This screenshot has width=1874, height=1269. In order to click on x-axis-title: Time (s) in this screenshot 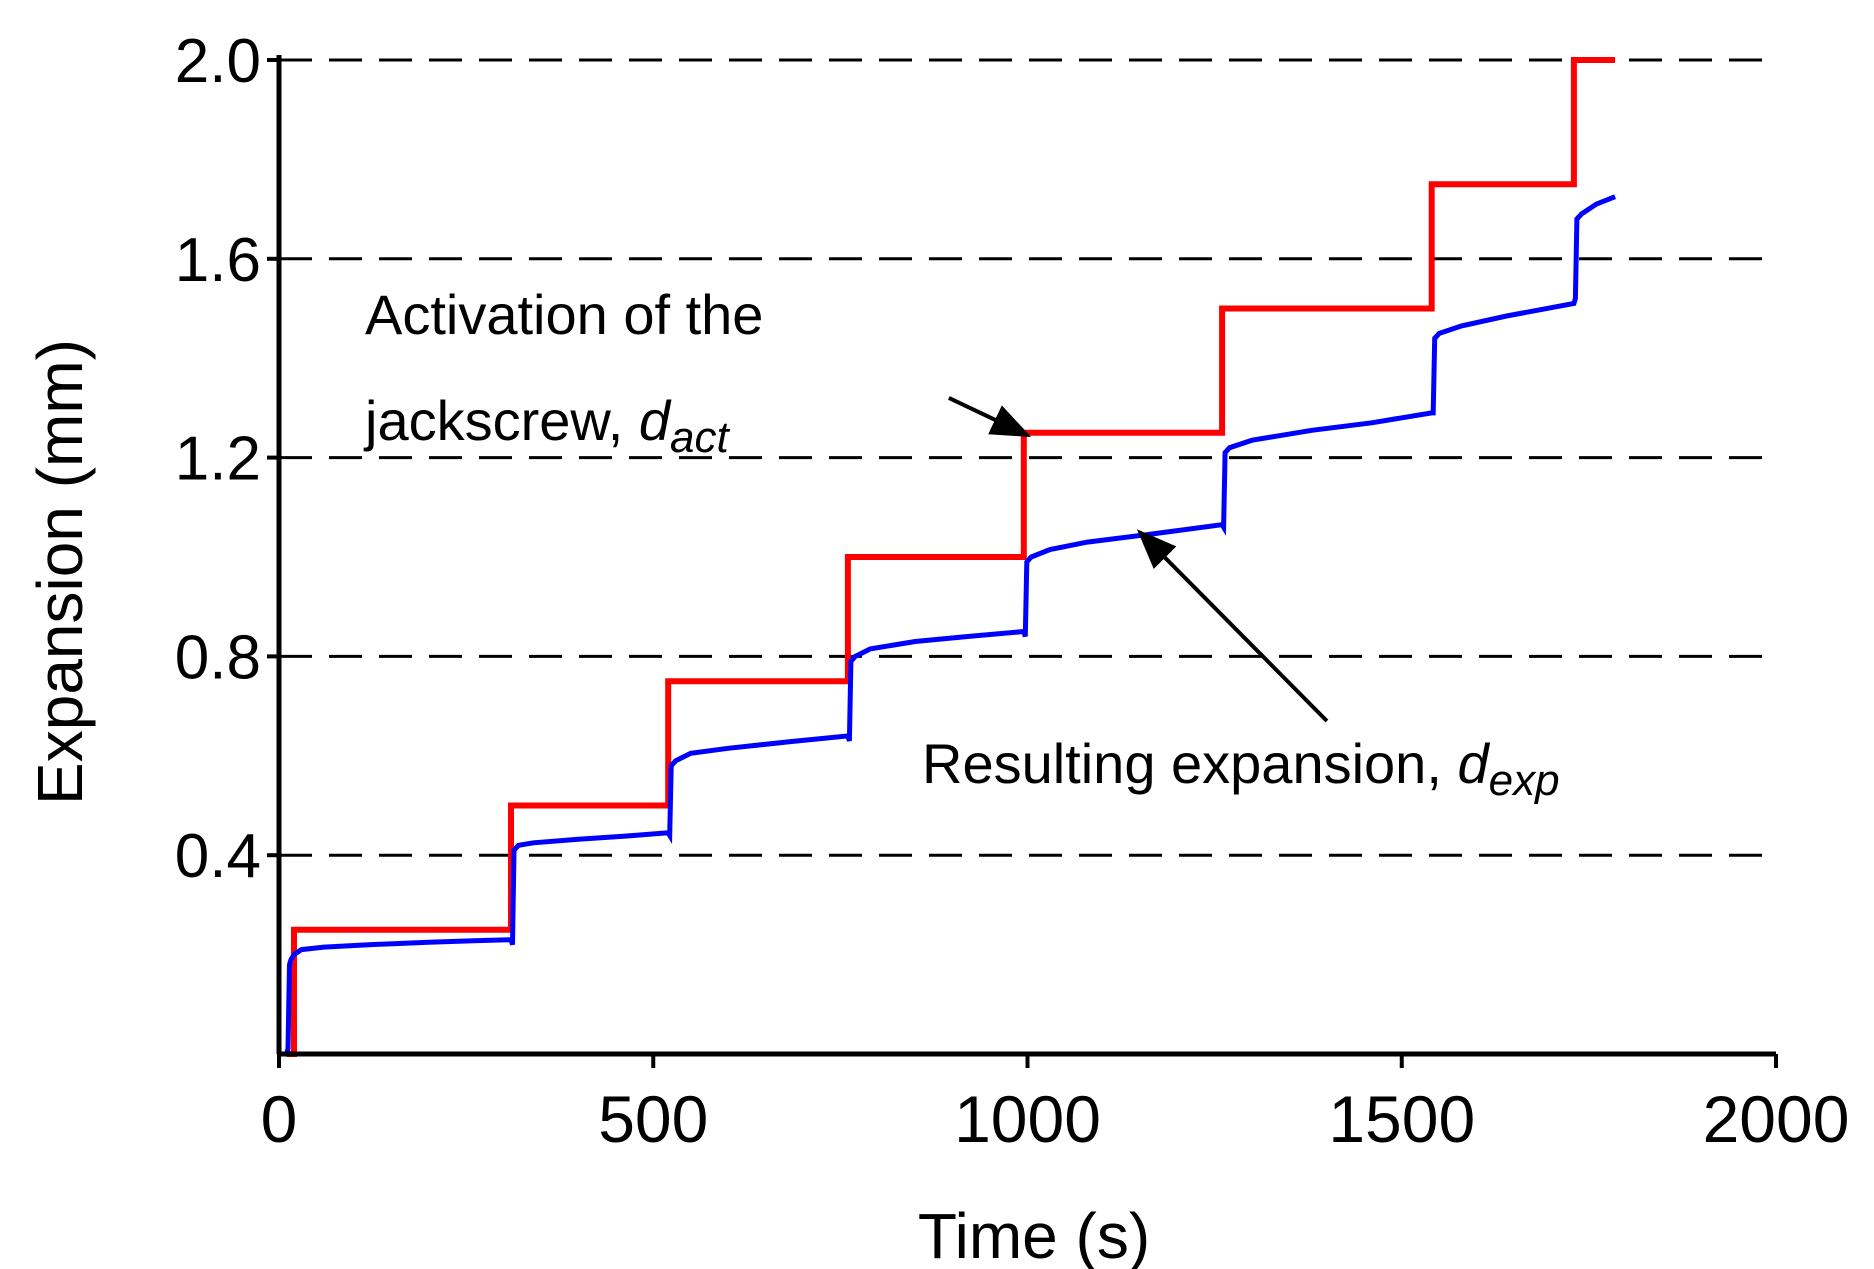, I will do `click(1034, 1234)`.